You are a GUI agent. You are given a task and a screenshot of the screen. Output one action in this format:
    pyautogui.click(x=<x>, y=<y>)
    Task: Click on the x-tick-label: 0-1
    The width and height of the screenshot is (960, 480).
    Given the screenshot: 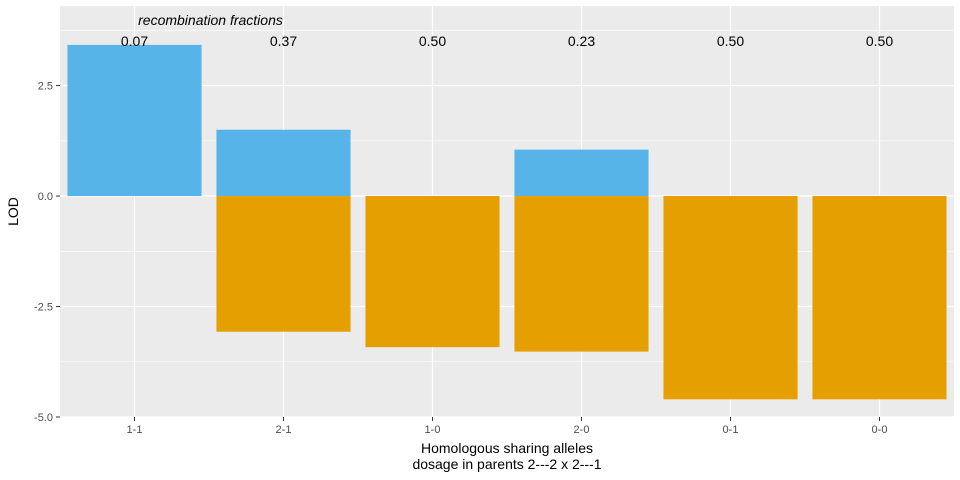 What is the action you would take?
    pyautogui.click(x=731, y=430)
    